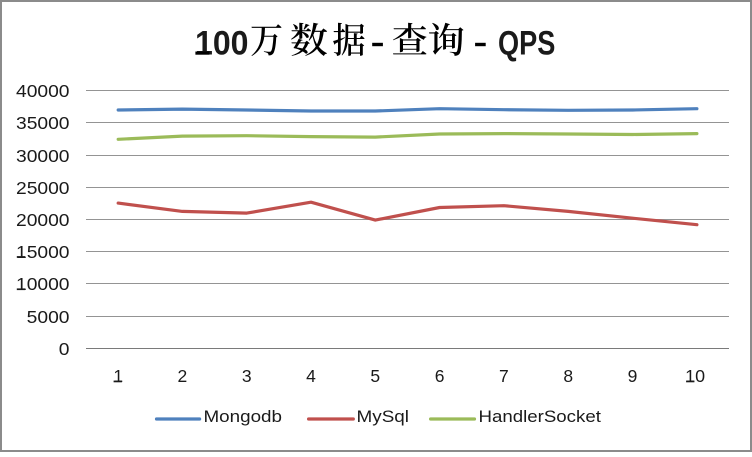  Describe the element at coordinates (64, 349) in the screenshot. I see `svg-text: 0` at that location.